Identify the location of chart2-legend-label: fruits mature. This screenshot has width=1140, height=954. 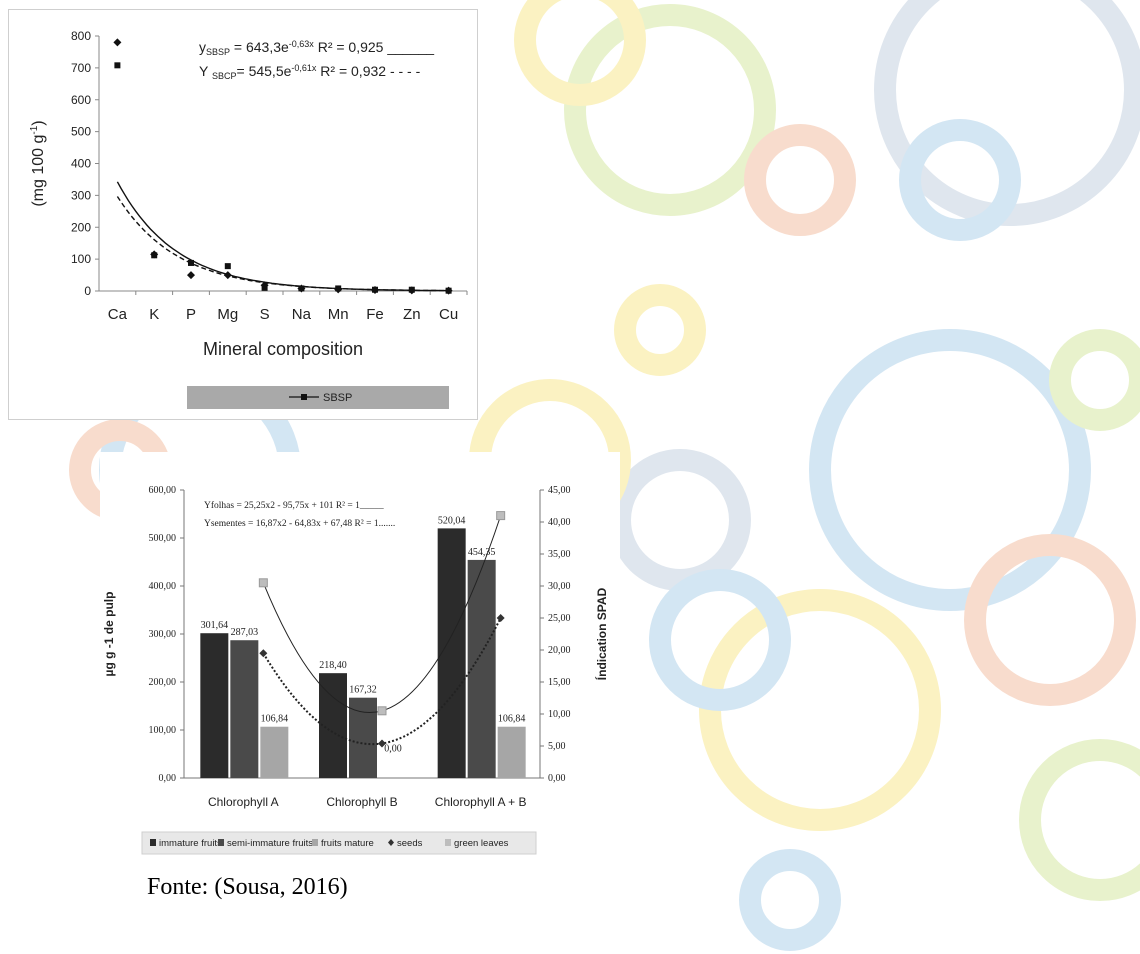
(347, 843).